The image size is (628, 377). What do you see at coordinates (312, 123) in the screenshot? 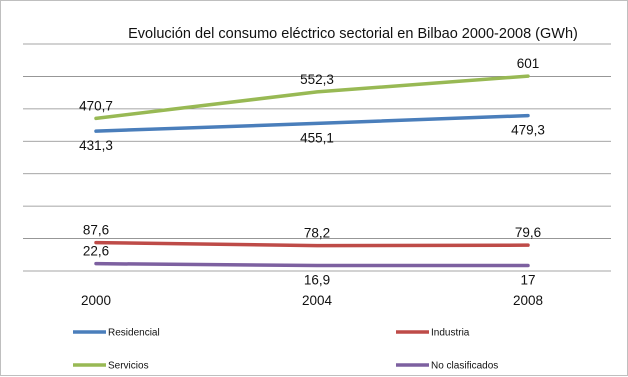
I see `series-line-residencial` at bounding box center [312, 123].